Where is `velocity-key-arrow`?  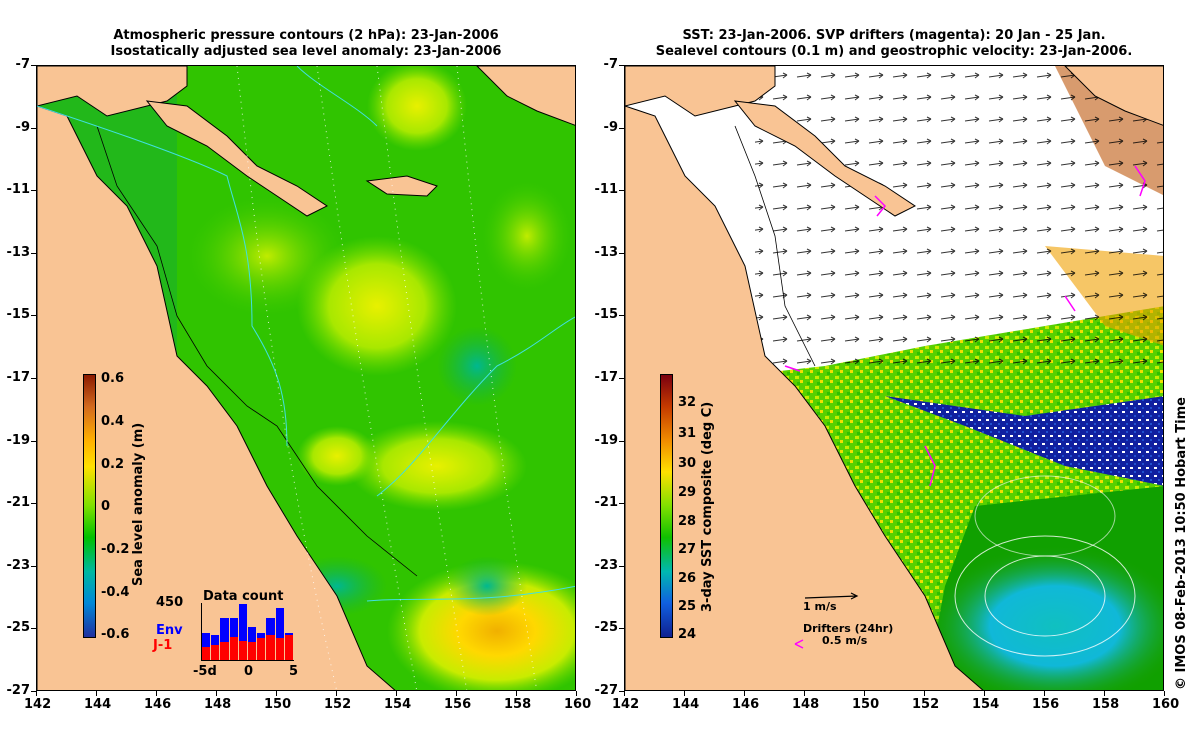
velocity-key-arrow is located at coordinates (831, 596).